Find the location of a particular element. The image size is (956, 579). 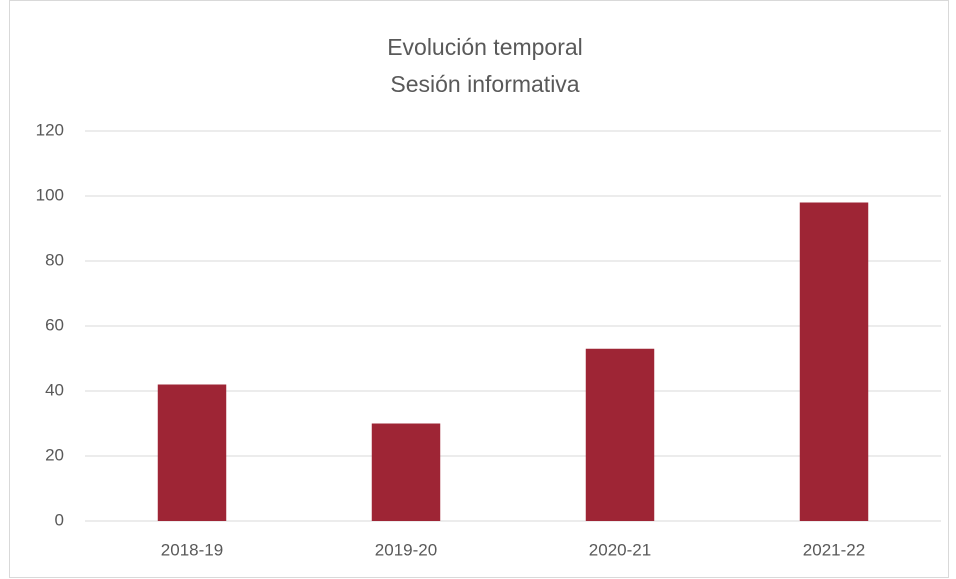

x-tick-label: 2019-20 is located at coordinates (406, 549).